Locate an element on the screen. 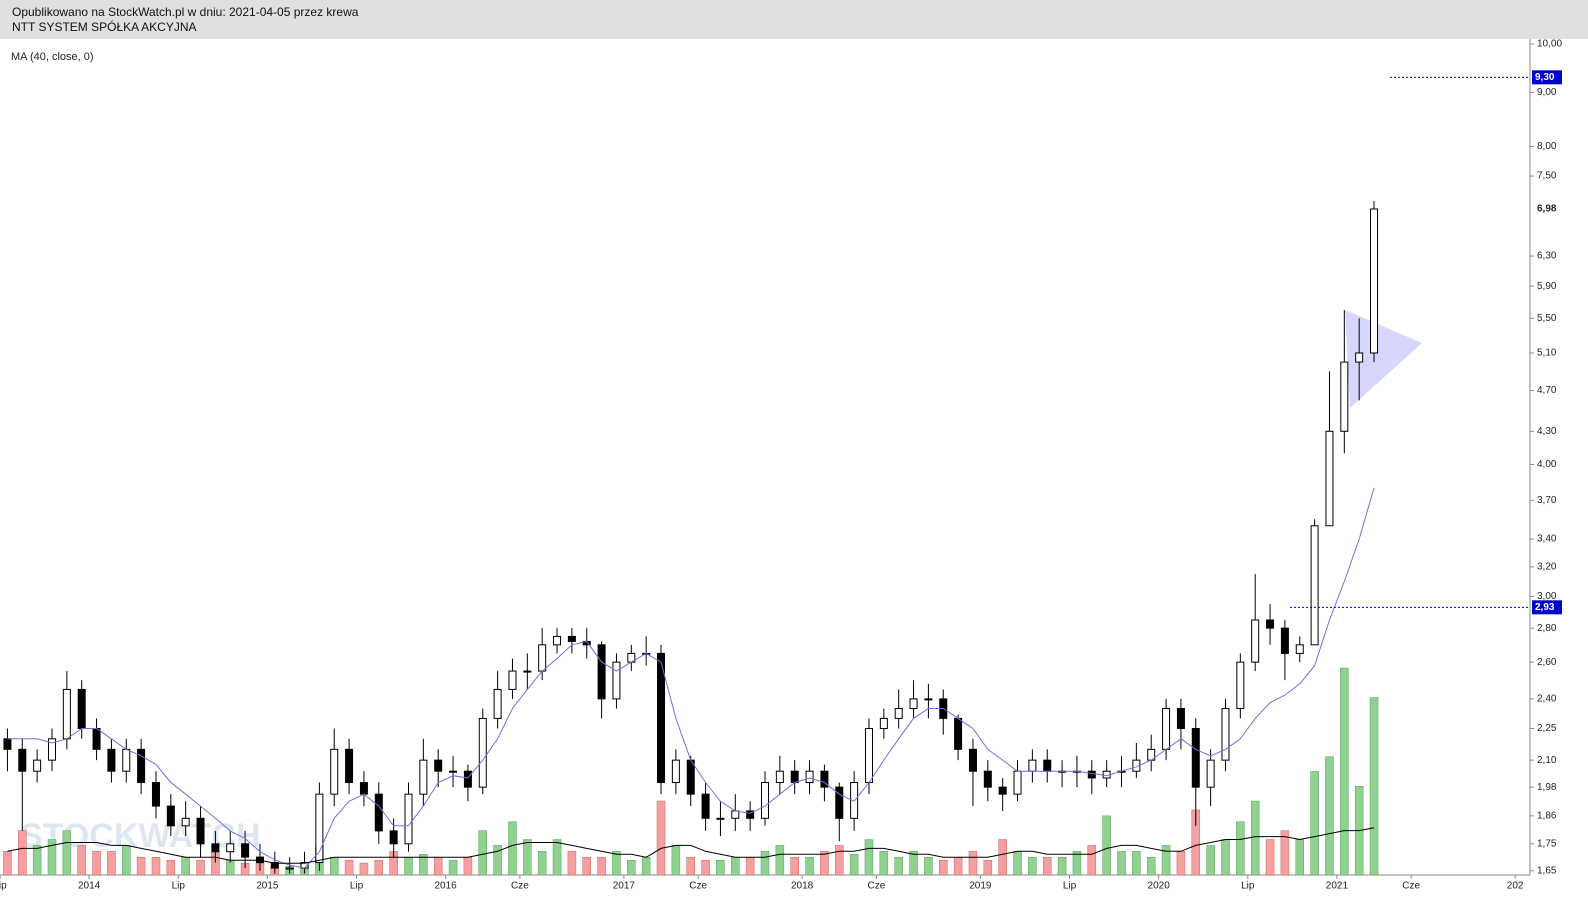 The image size is (1588, 905). y-tick-label: 1,98 is located at coordinates (1547, 787).